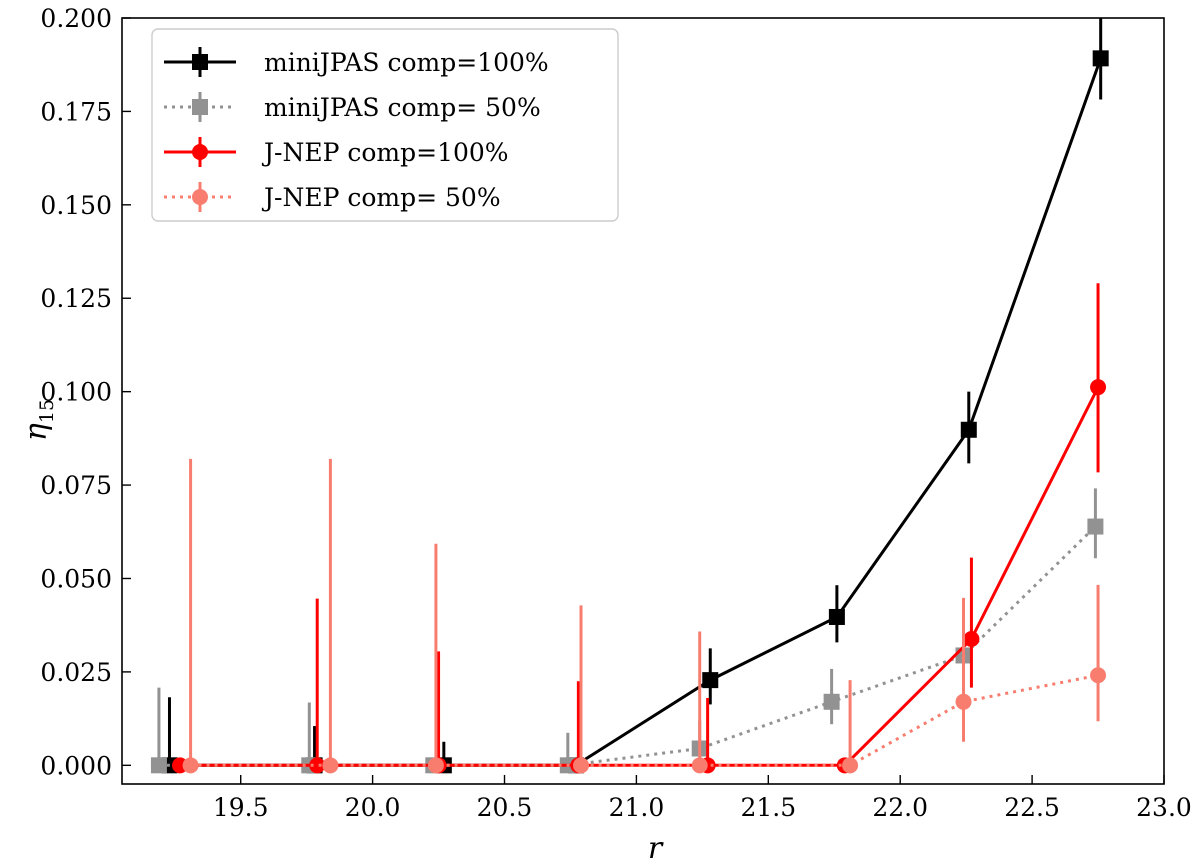  Describe the element at coordinates (406, 62) in the screenshot. I see `legend-label: miniJPAS comp=100%` at that location.